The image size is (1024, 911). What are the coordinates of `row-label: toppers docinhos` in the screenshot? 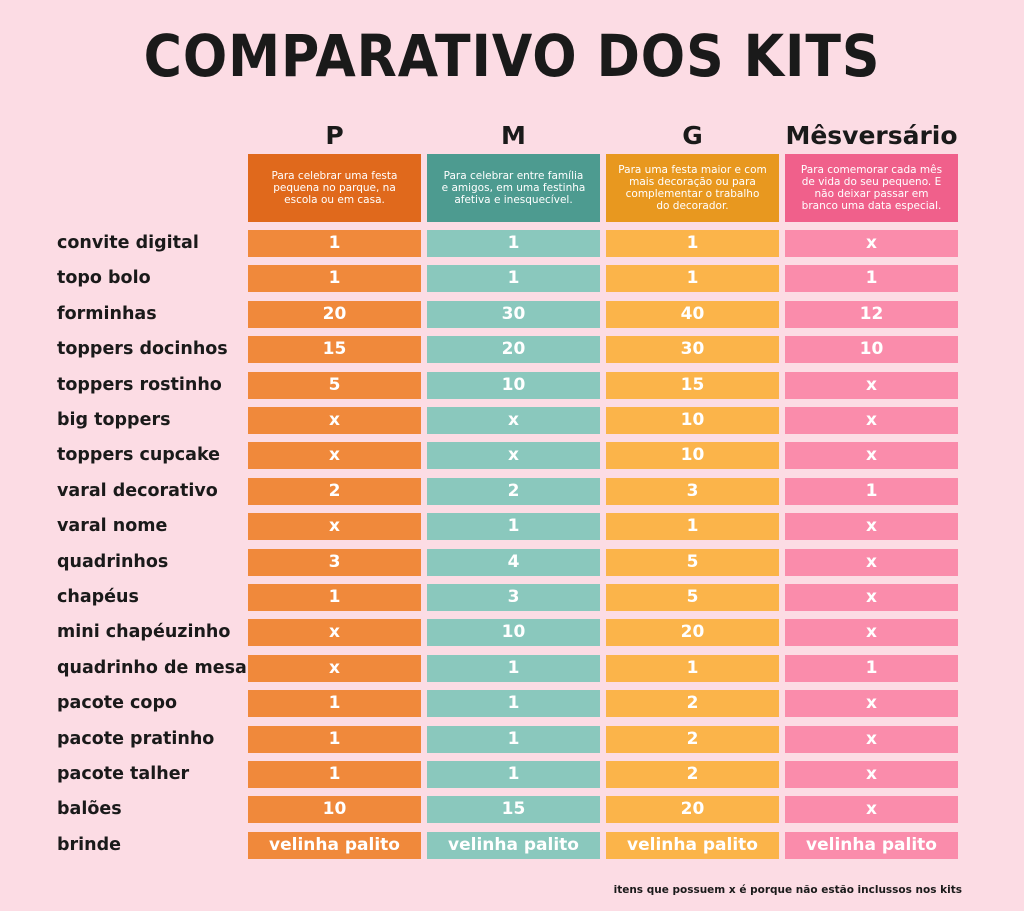 It's located at (142, 349).